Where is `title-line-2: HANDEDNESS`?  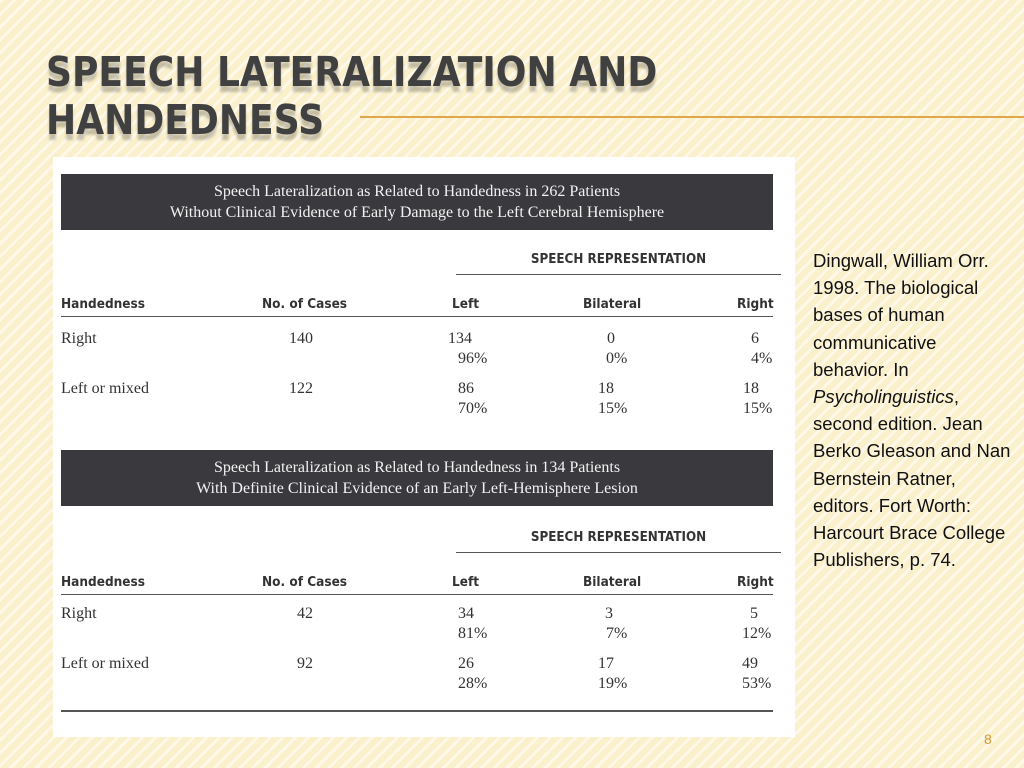 title-line-2: HANDEDNESS is located at coordinates (185, 120).